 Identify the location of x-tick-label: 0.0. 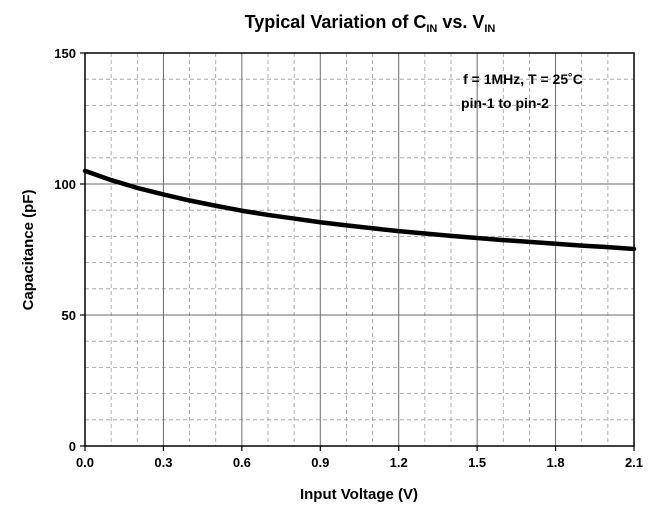
(85, 462).